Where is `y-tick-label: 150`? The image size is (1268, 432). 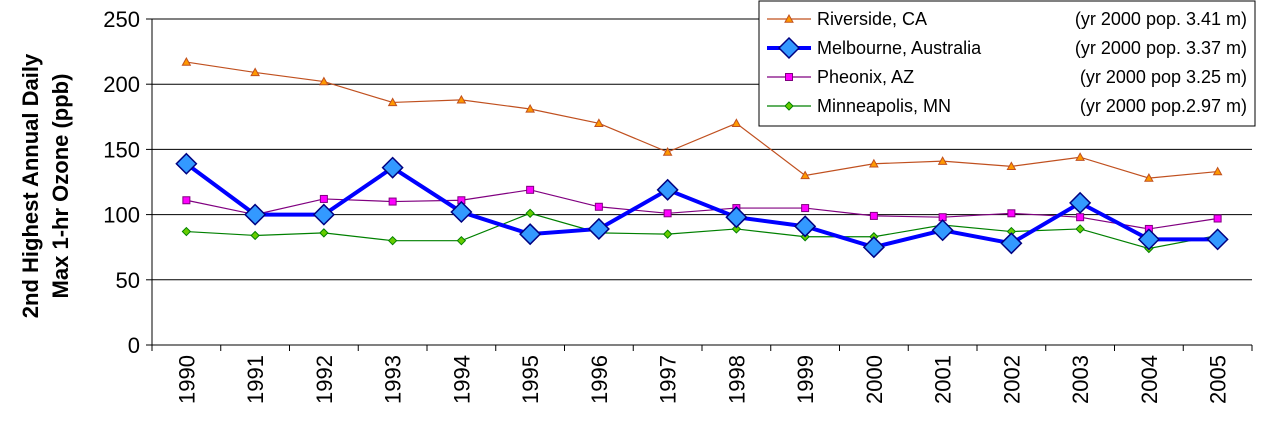
y-tick-label: 150 is located at coordinates (121, 149).